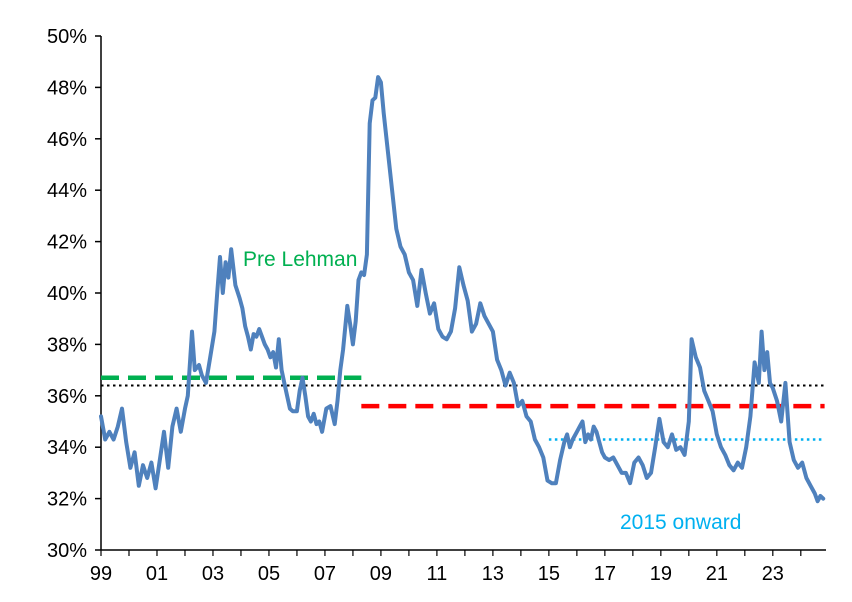 This screenshot has height=602, width=852. Describe the element at coordinates (437, 574) in the screenshot. I see `x-tick-label: 11` at that location.